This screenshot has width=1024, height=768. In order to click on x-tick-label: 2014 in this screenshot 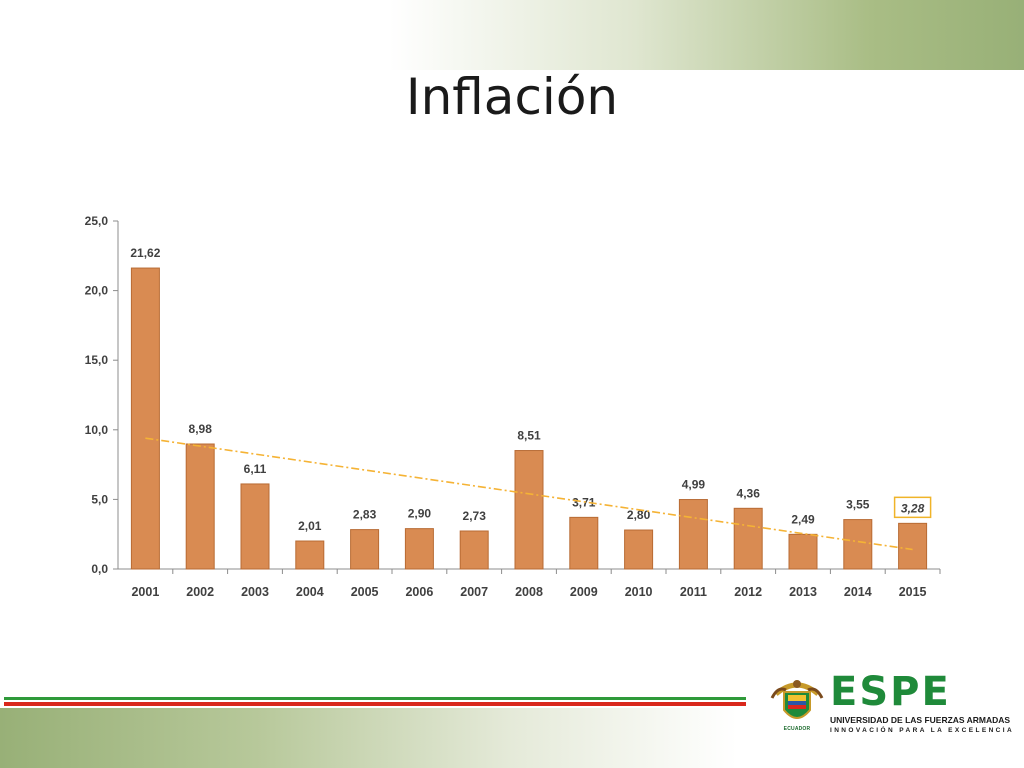, I will do `click(858, 592)`.